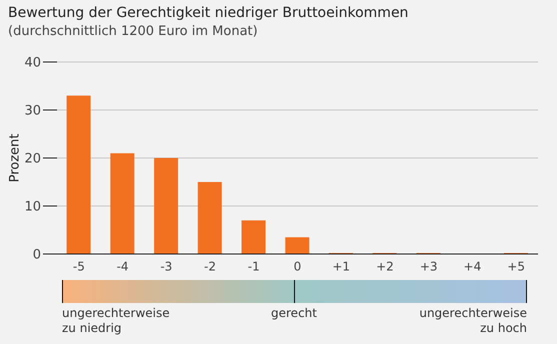 This screenshot has width=557, height=344. What do you see at coordinates (32, 111) in the screenshot?
I see `y-tick-label: 30` at bounding box center [32, 111].